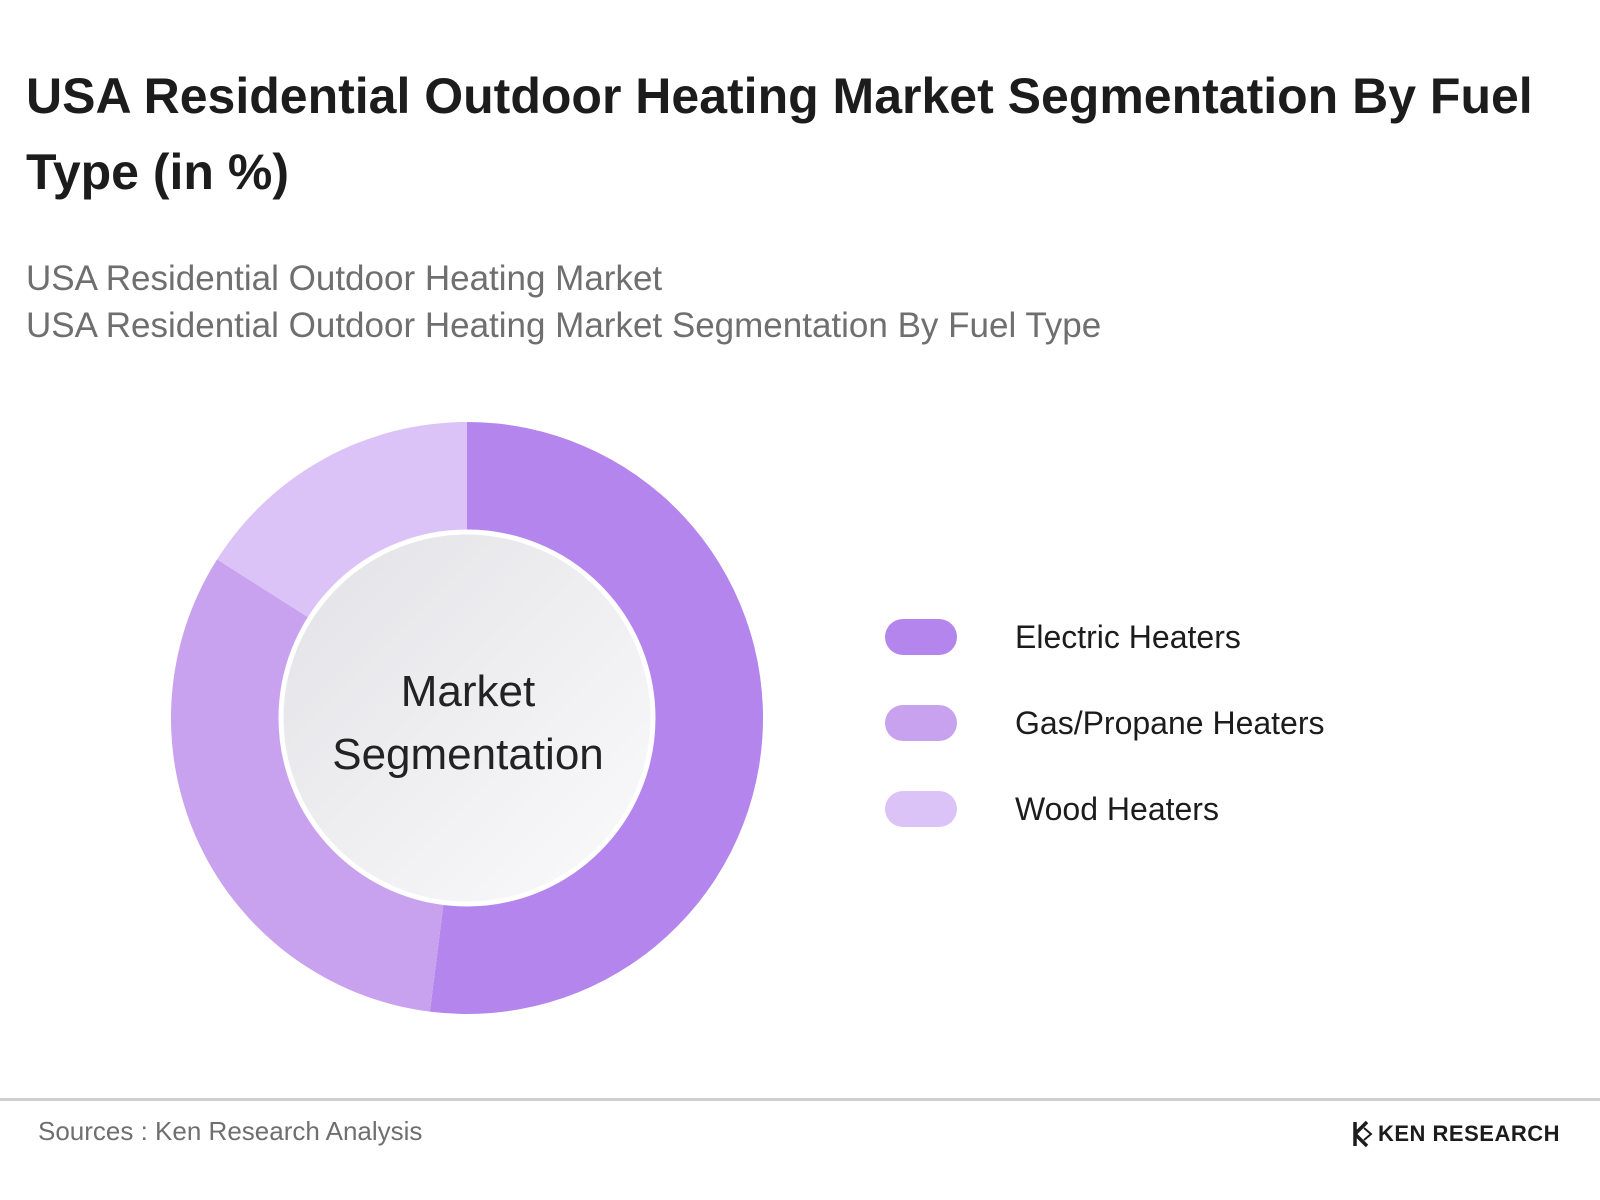  I want to click on brand-logo: KEN RESEARCH, so click(1456, 1134).